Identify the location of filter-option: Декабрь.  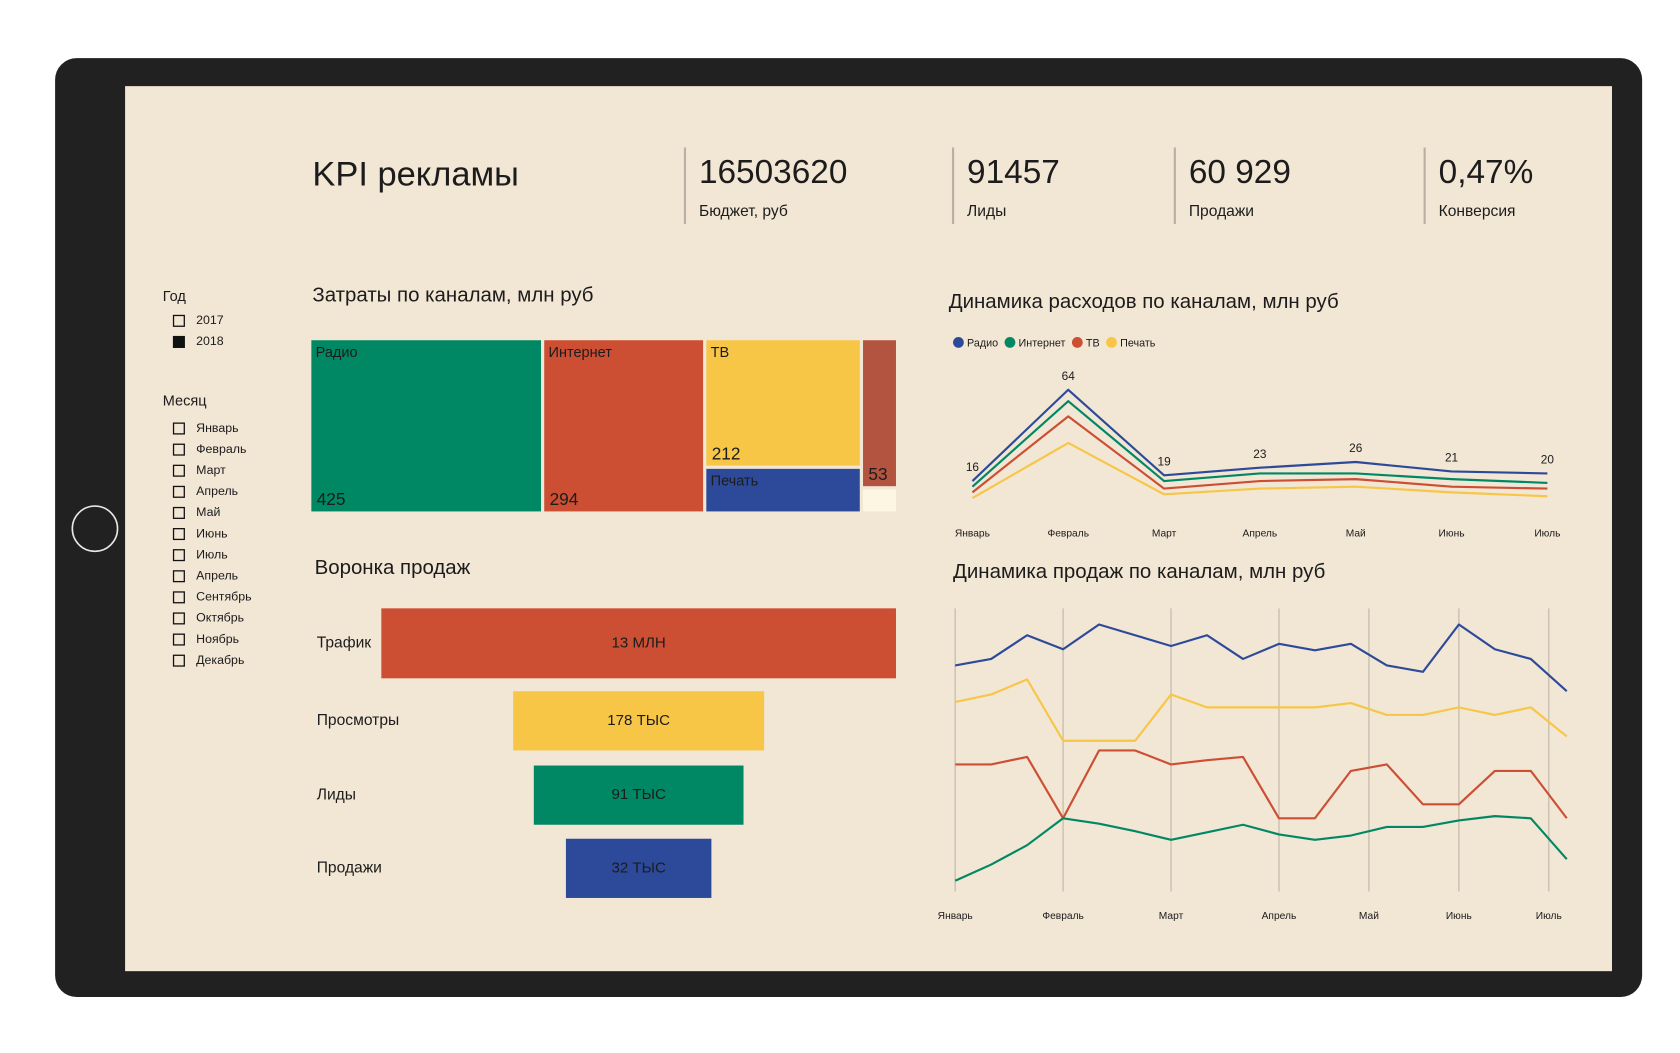
(220, 660).